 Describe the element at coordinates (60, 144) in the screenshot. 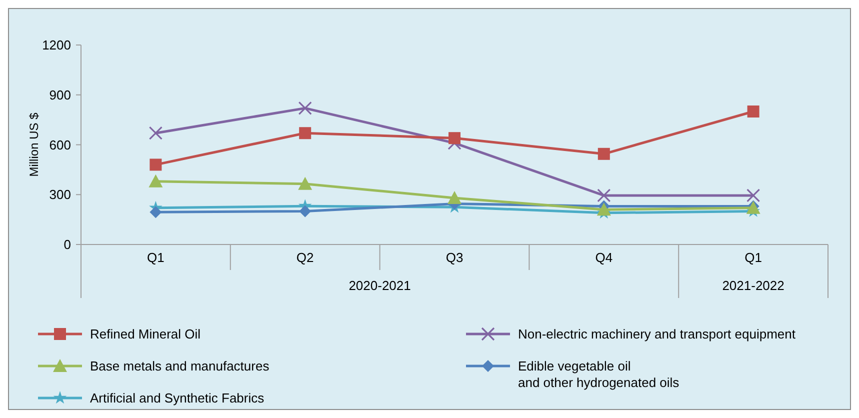

I see `y-tick-label: 600` at that location.